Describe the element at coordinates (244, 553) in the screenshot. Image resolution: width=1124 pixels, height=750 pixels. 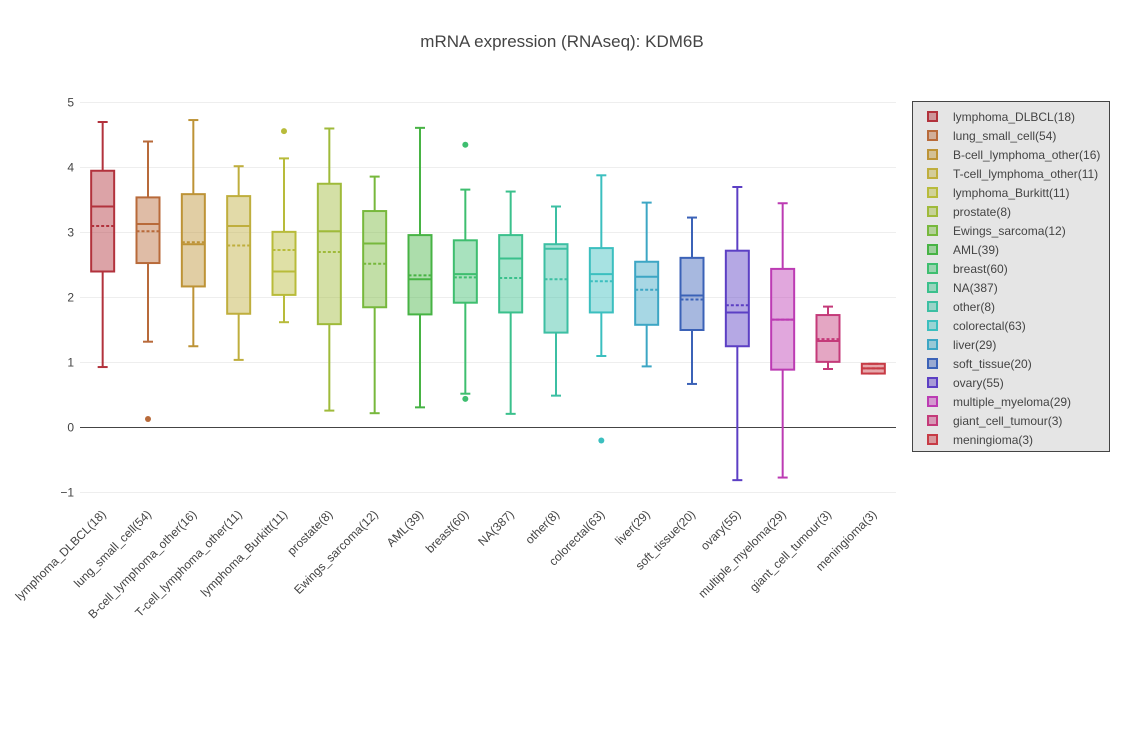
I see `x-tick-label: lymphoma_Burkitt(11)` at that location.